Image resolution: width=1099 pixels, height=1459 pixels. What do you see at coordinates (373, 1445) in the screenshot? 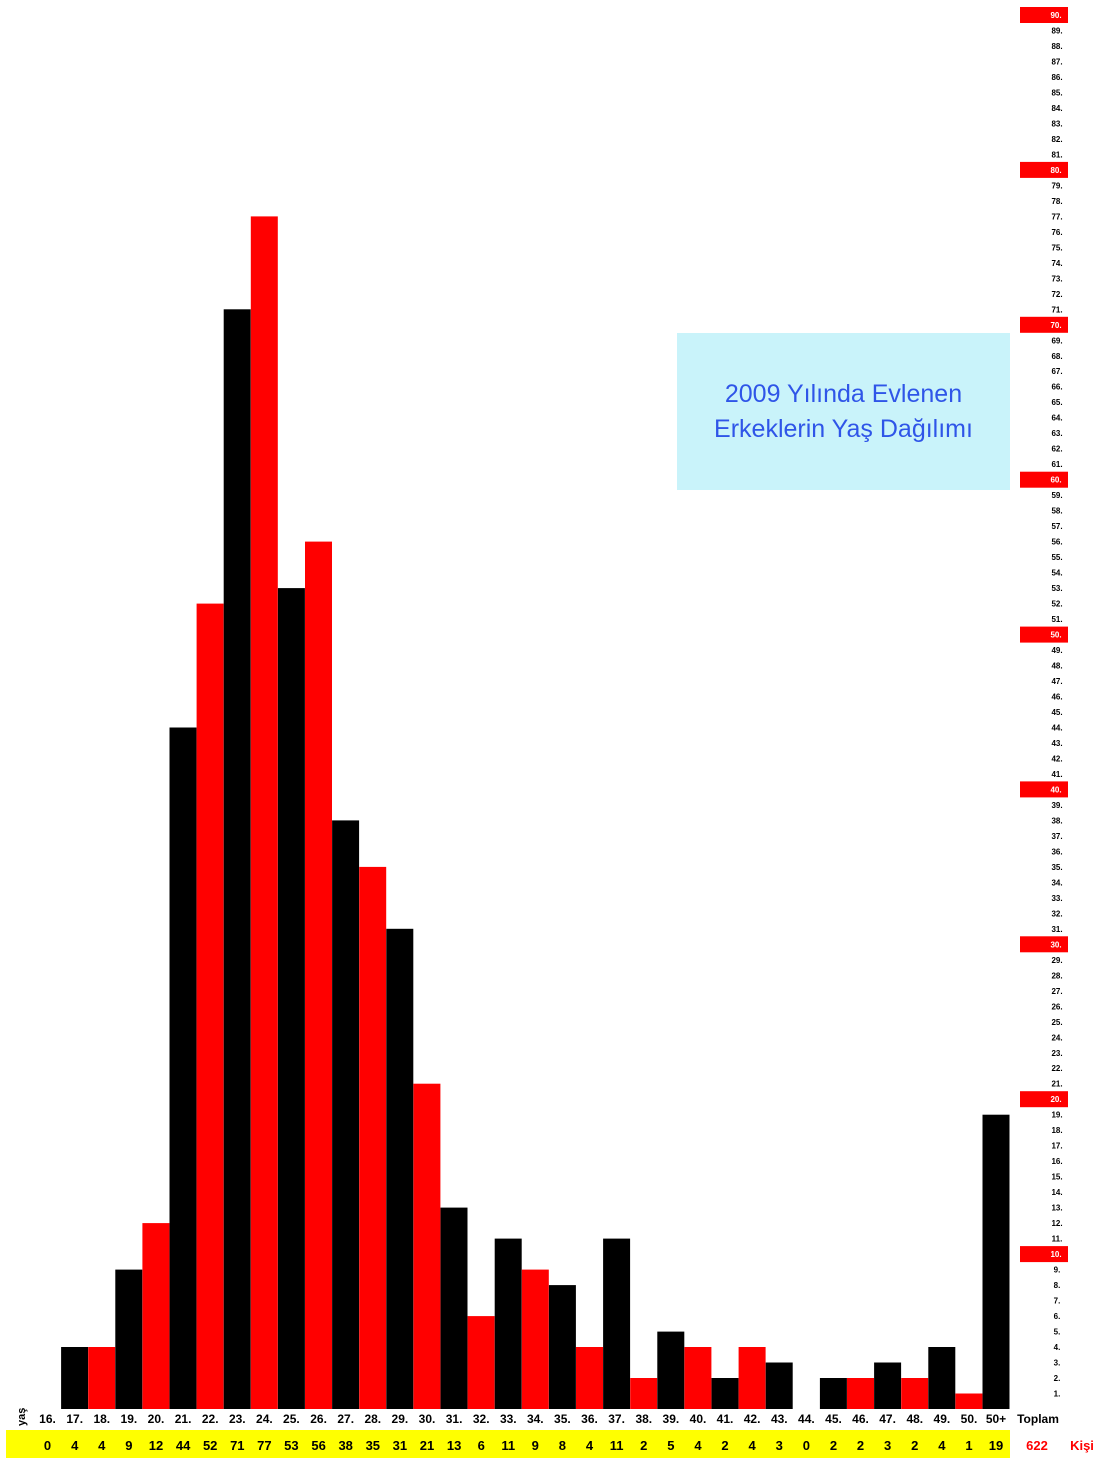
I see `count-label: 35` at bounding box center [373, 1445].